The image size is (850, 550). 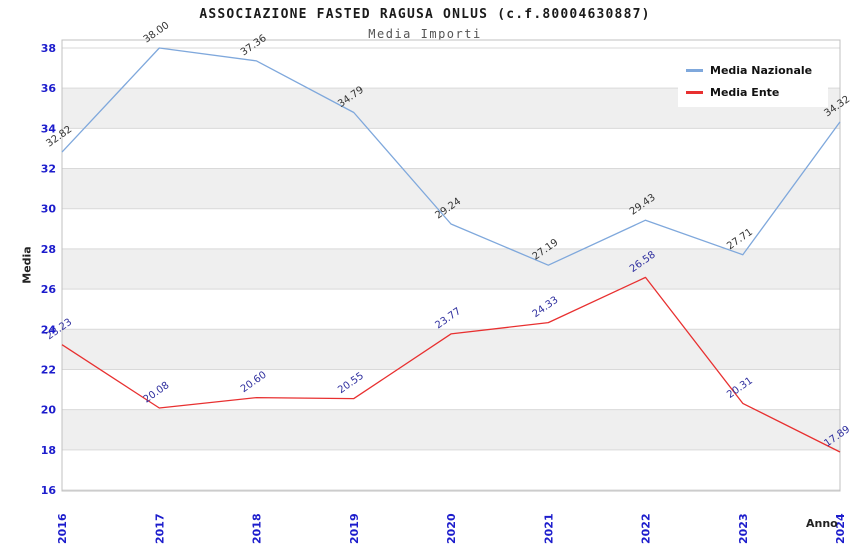 What do you see at coordinates (49, 209) in the screenshot?
I see `y-tick-label: 30` at bounding box center [49, 209].